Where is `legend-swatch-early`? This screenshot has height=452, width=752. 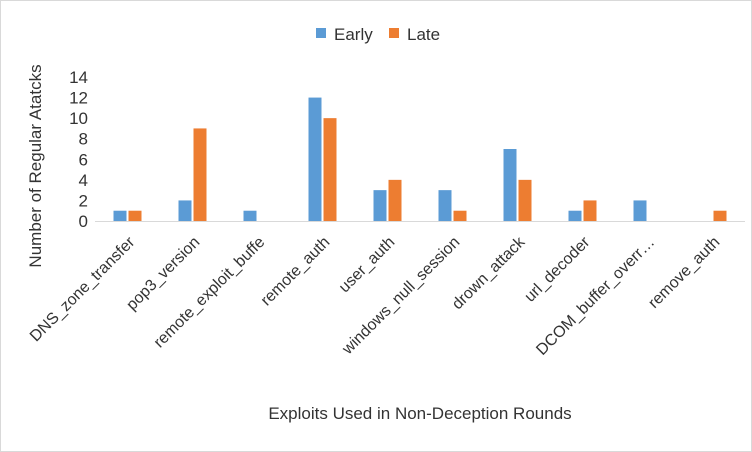
legend-swatch-early is located at coordinates (321, 33).